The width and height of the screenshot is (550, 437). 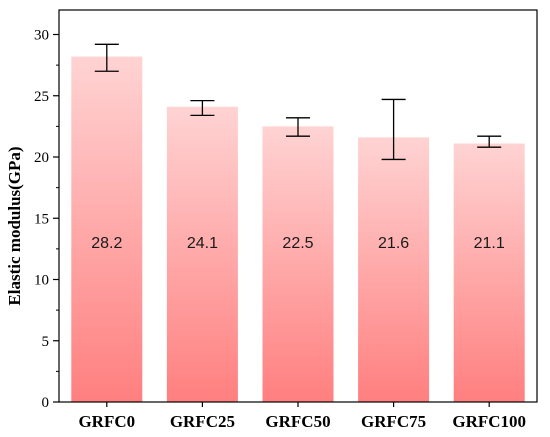 What do you see at coordinates (41, 281) in the screenshot?
I see `y-tick-label-10: 10` at bounding box center [41, 281].